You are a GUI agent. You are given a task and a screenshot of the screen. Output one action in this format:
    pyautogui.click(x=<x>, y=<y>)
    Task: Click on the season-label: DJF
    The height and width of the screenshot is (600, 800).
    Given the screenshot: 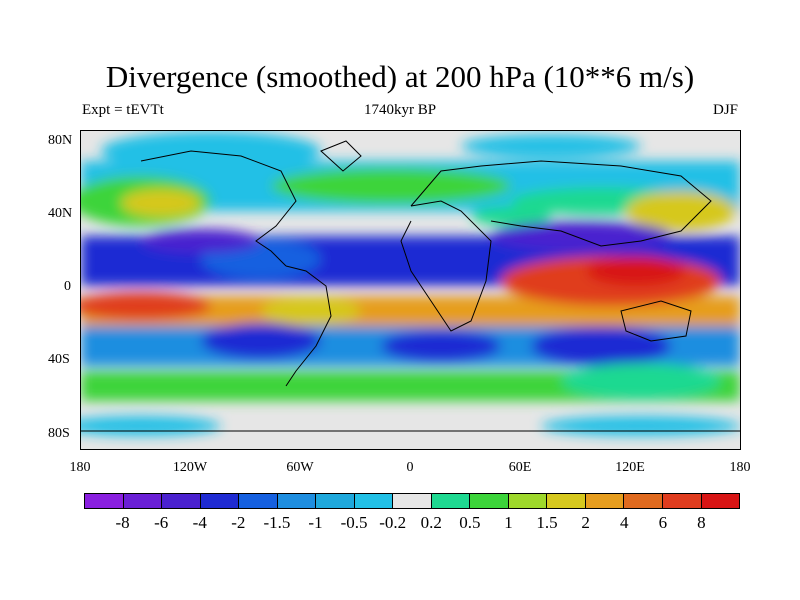 What is the action you would take?
    pyautogui.click(x=725, y=110)
    